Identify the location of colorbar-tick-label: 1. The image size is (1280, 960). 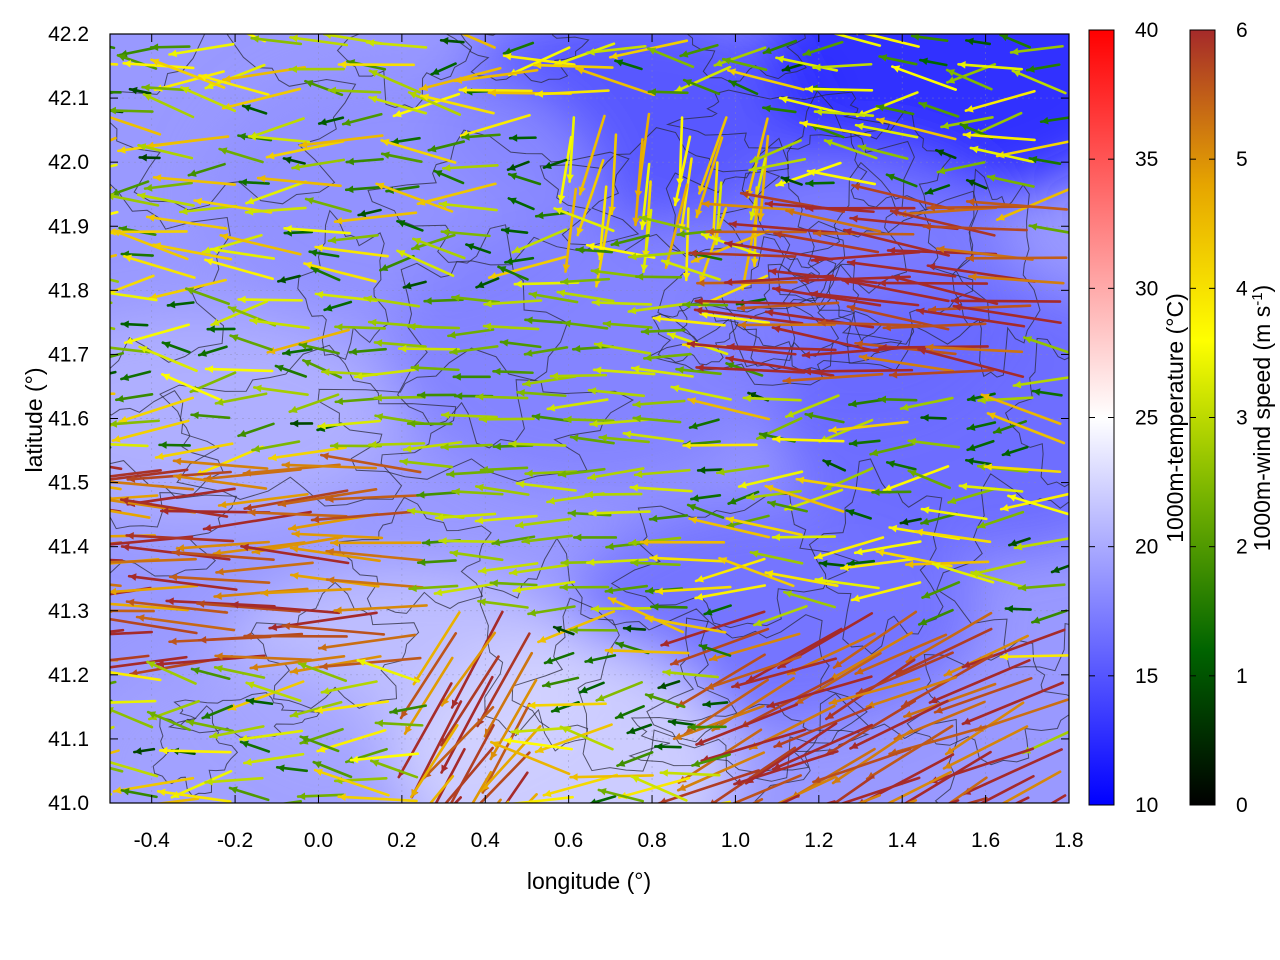
(1242, 676).